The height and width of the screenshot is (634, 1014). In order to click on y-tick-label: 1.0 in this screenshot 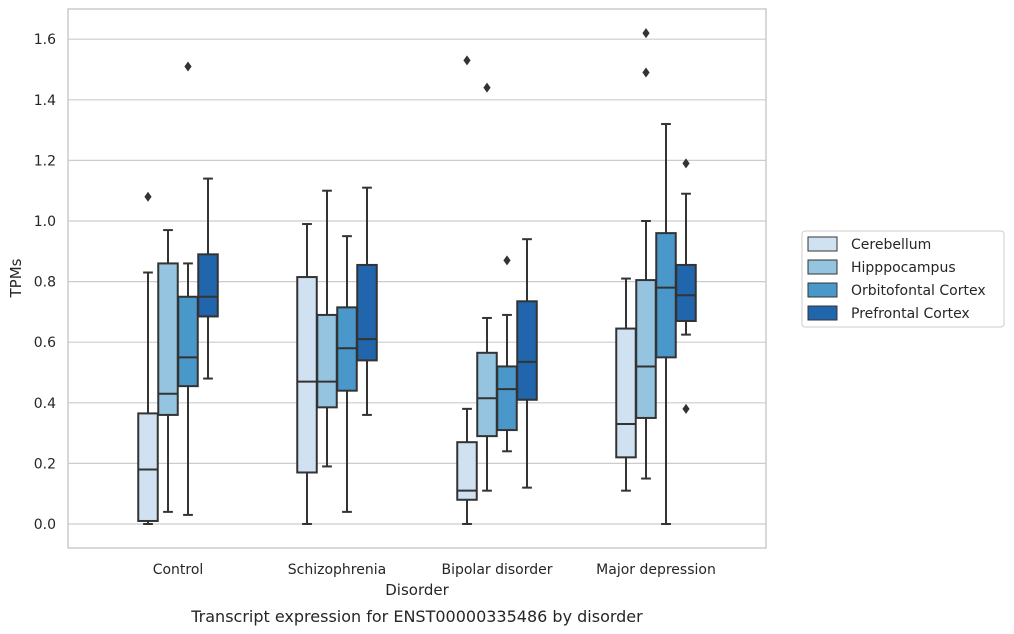, I will do `click(45, 222)`.